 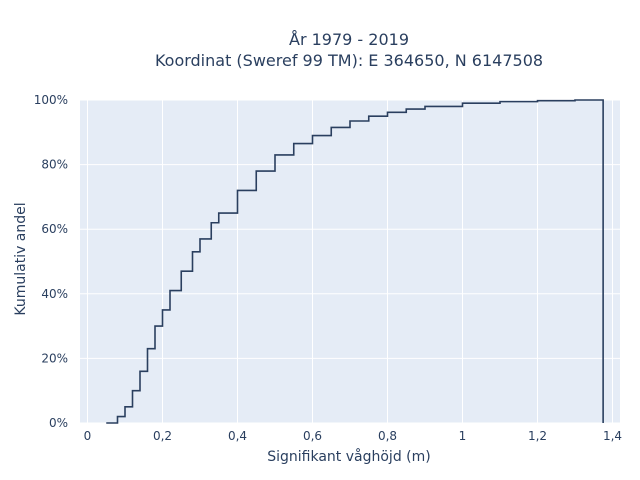 I want to click on x-tick-label: 0,6, so click(x=312, y=436).